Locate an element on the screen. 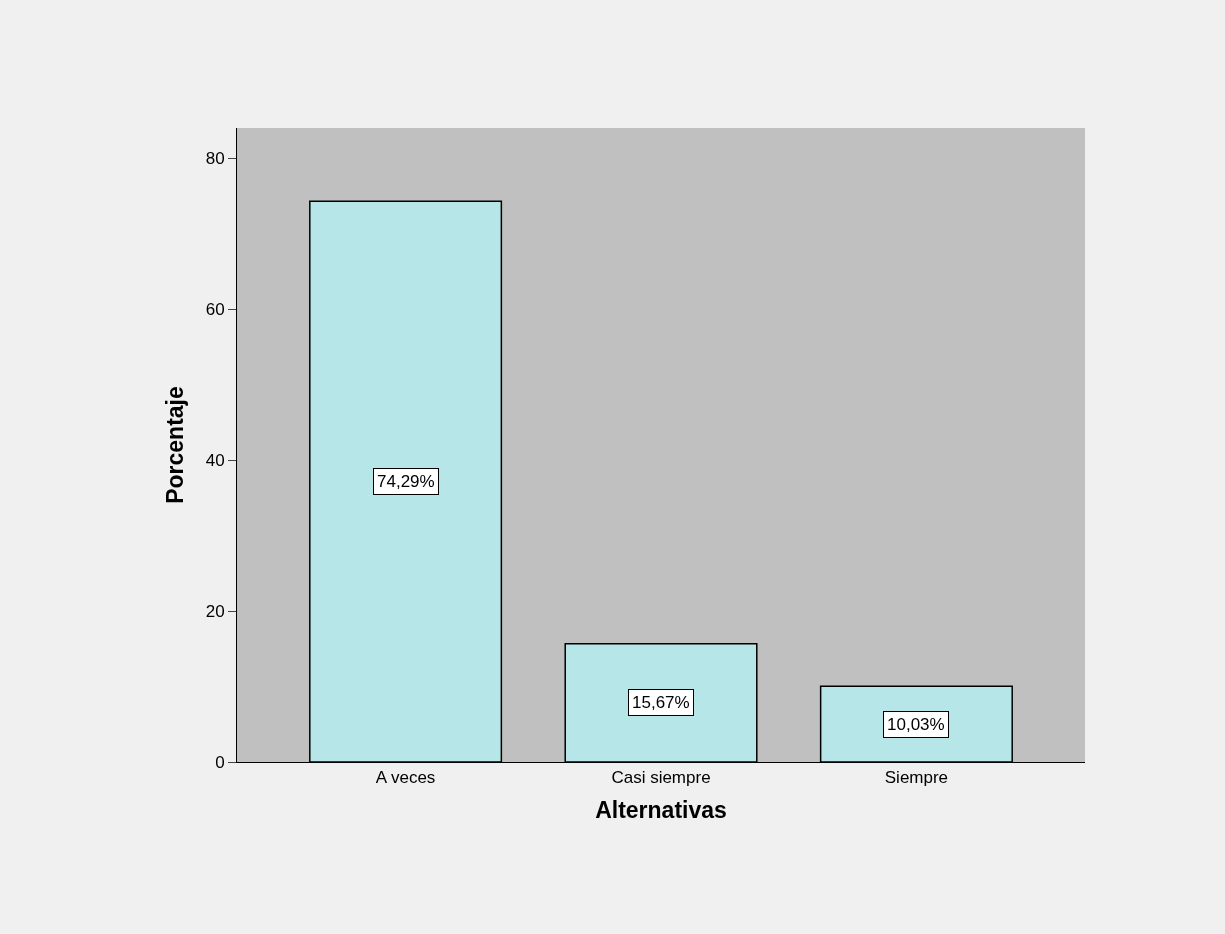  x-tick-label: A veces is located at coordinates (405, 778).